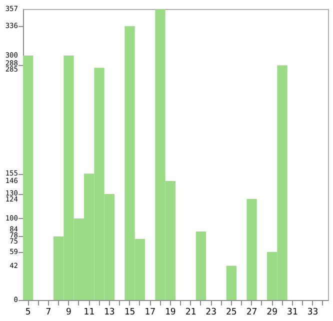  I want to click on x-tick-label: 25, so click(231, 313).